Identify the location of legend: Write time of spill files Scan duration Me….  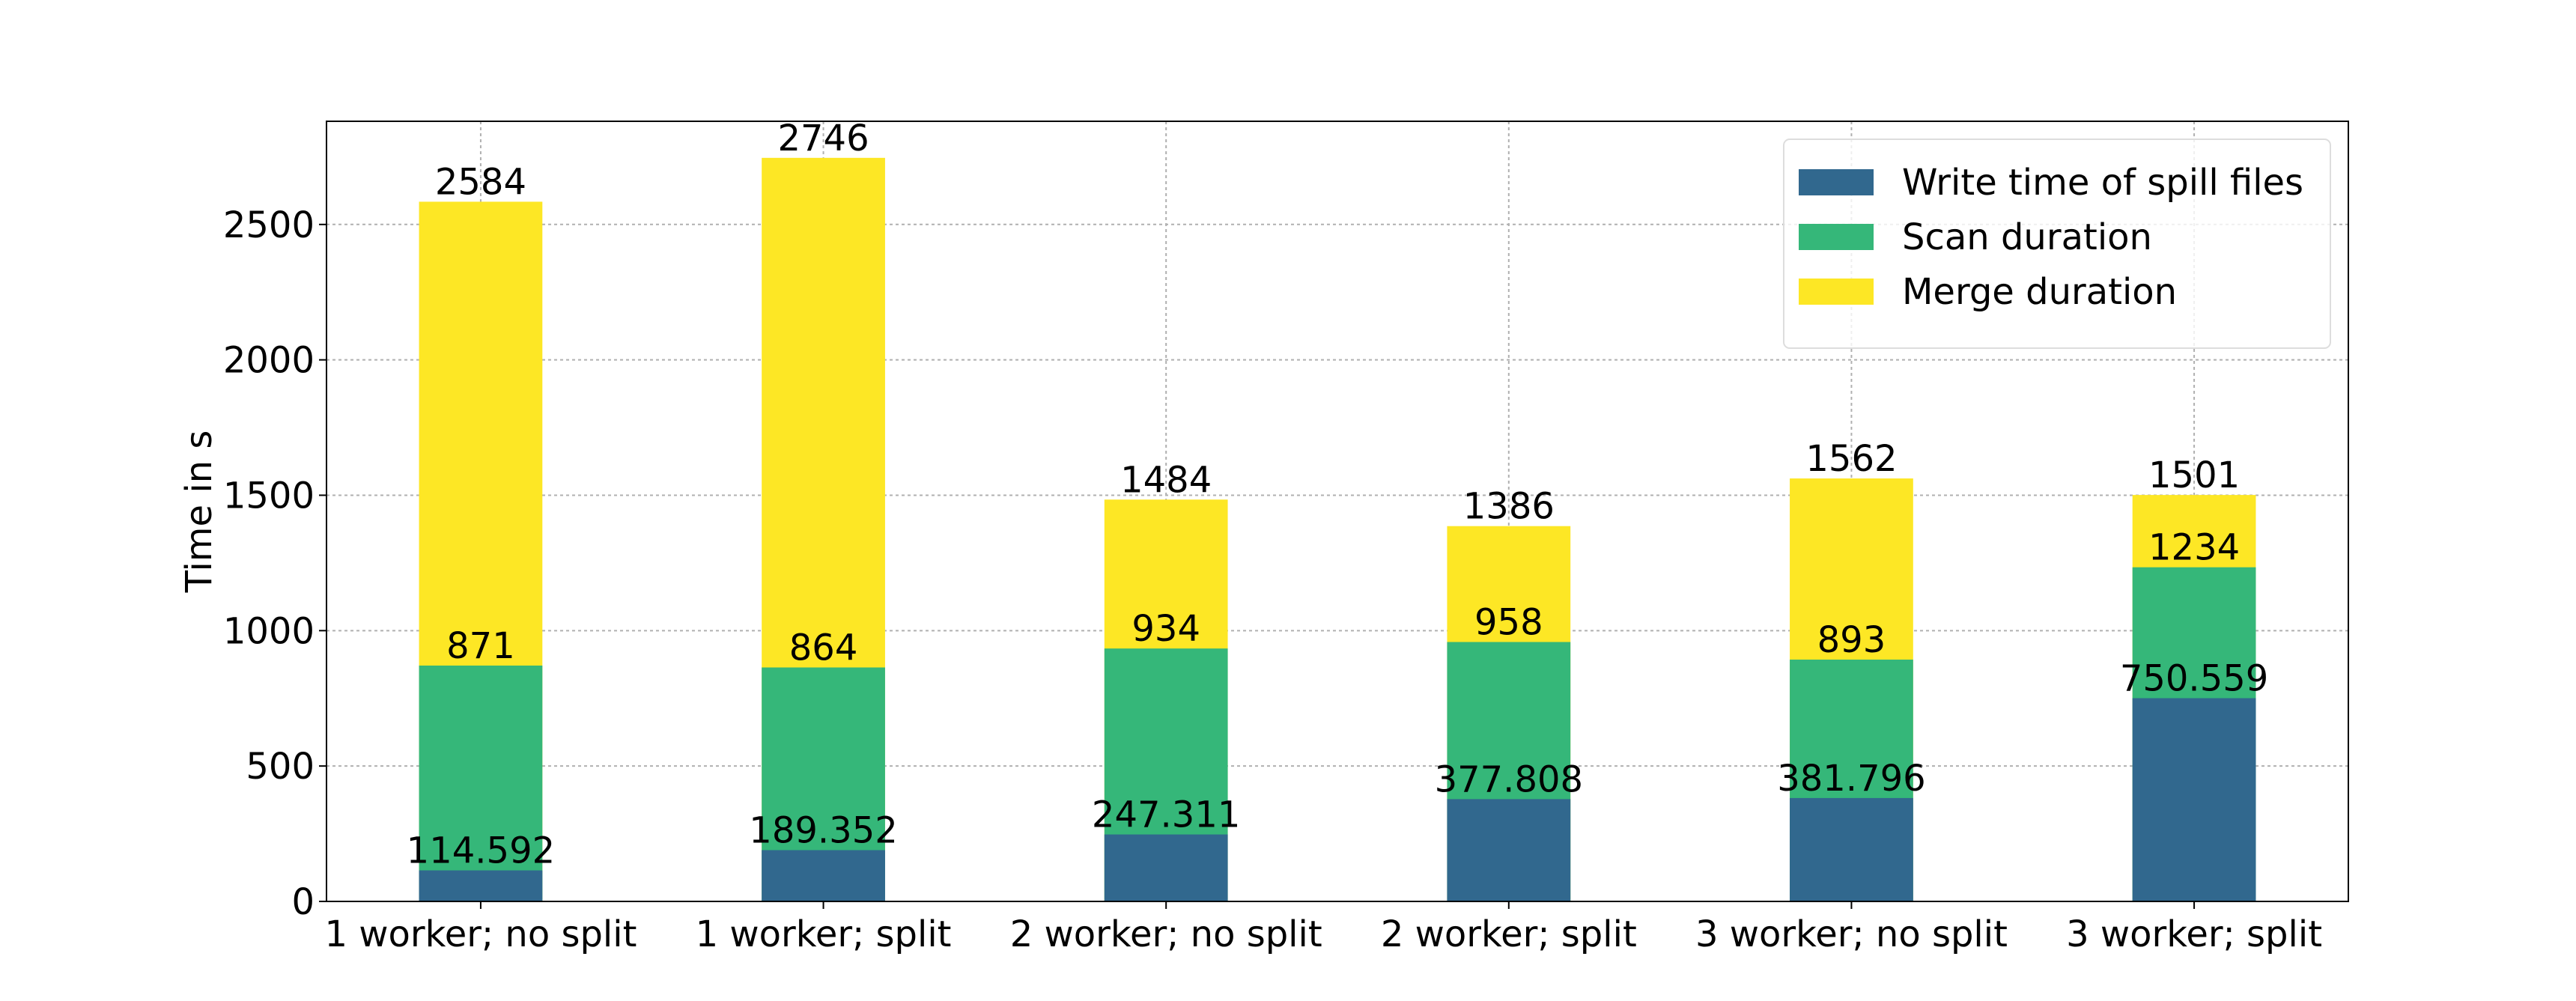
(2057, 244).